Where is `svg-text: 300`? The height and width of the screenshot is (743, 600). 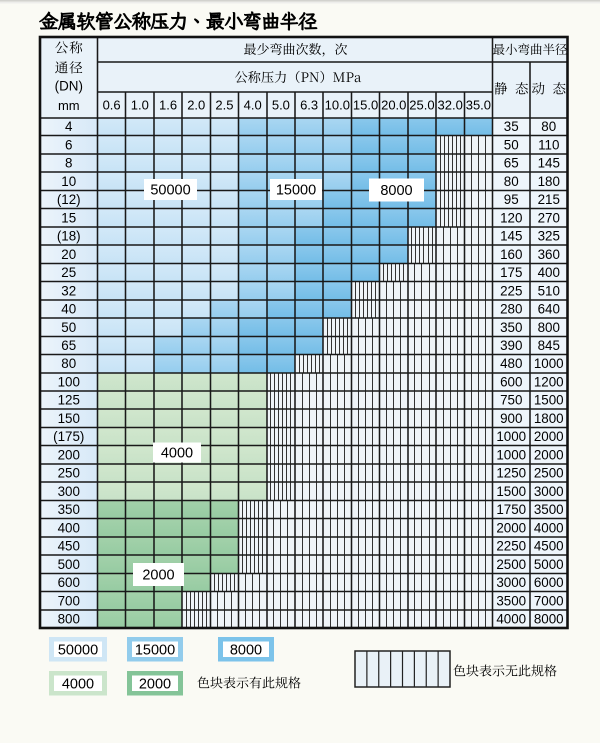
svg-text: 300 is located at coordinates (69, 491).